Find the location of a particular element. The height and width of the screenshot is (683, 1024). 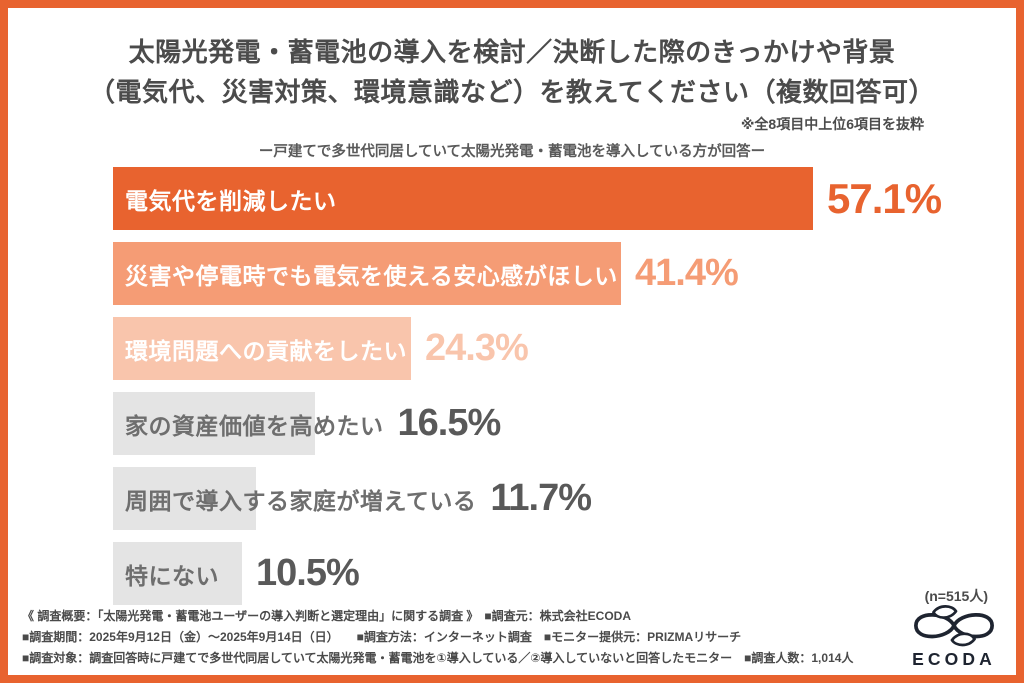

bar-label: 家の資産価値を高めたい is located at coordinates (254, 425).